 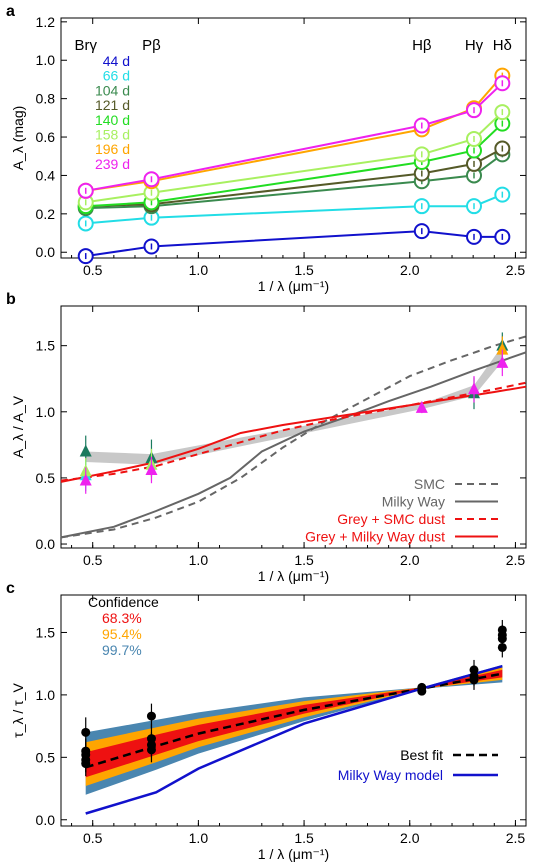 What do you see at coordinates (421, 755) in the screenshot?
I see `legend-entry: Best fit` at bounding box center [421, 755].